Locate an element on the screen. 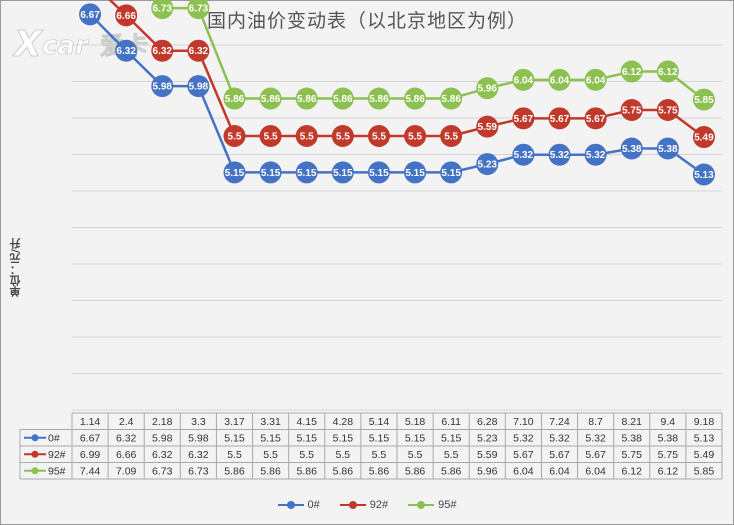  table-cell: 5.96 is located at coordinates (487, 472).